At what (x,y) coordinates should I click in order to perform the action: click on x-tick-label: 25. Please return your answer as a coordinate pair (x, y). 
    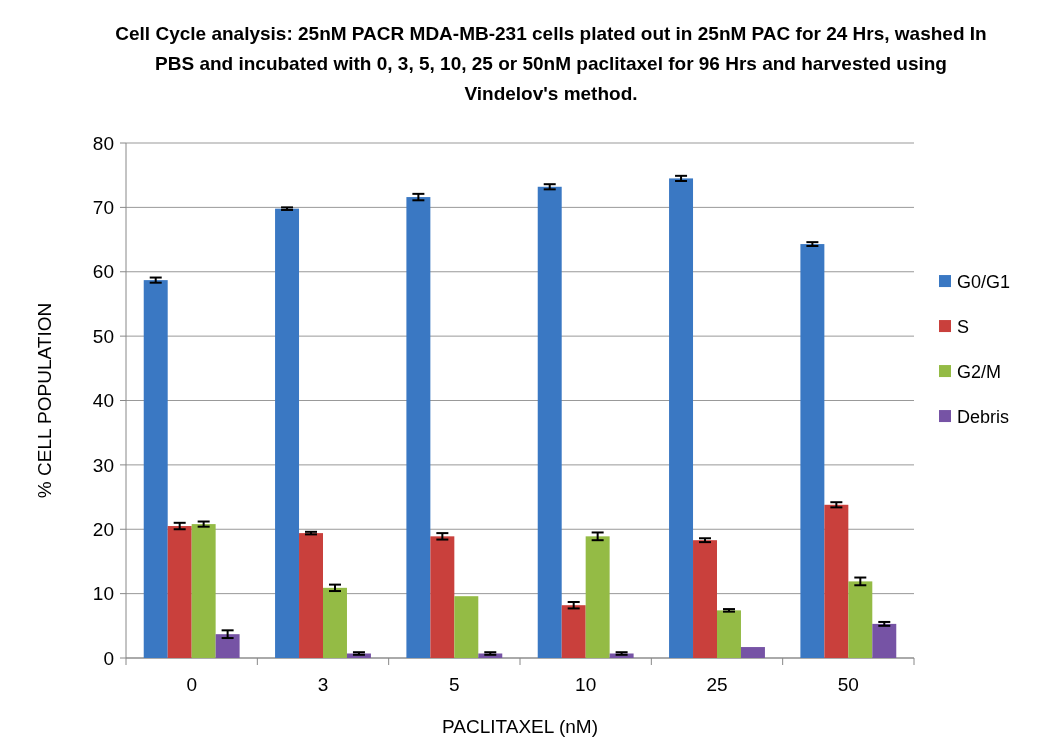
    Looking at the image, I should click on (717, 684).